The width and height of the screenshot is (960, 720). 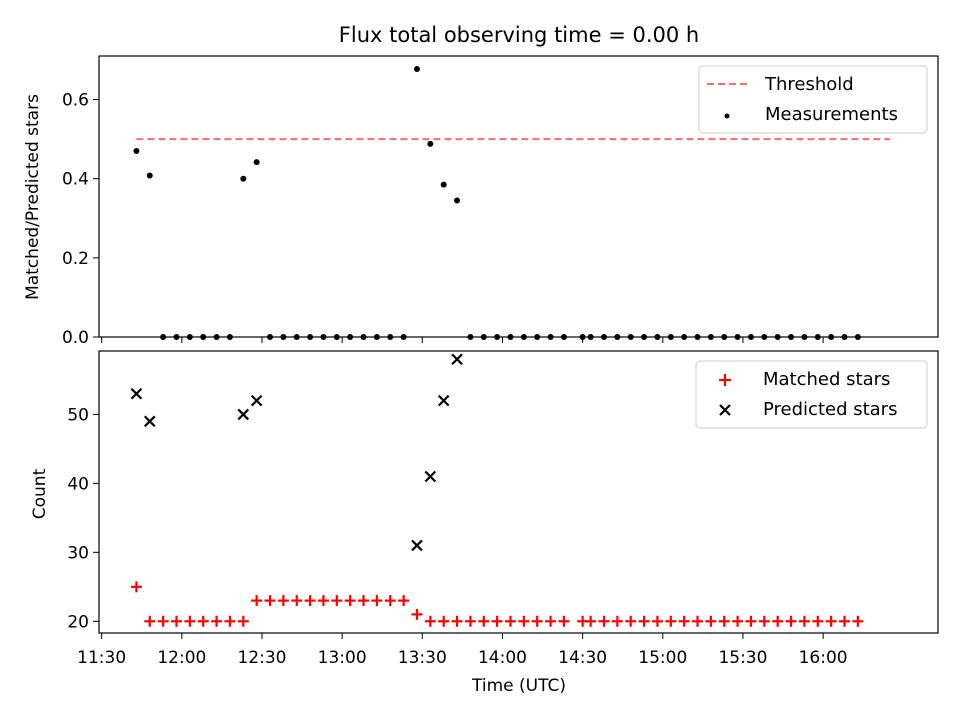 What do you see at coordinates (823, 658) in the screenshot?
I see `x-tick-label: 16:00` at bounding box center [823, 658].